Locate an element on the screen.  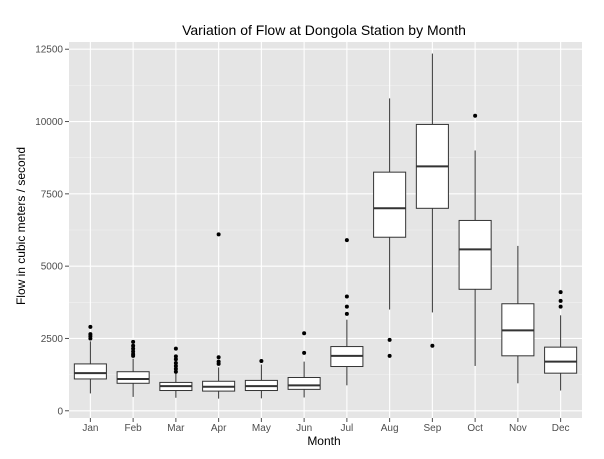
box-oct is located at coordinates (475, 239).